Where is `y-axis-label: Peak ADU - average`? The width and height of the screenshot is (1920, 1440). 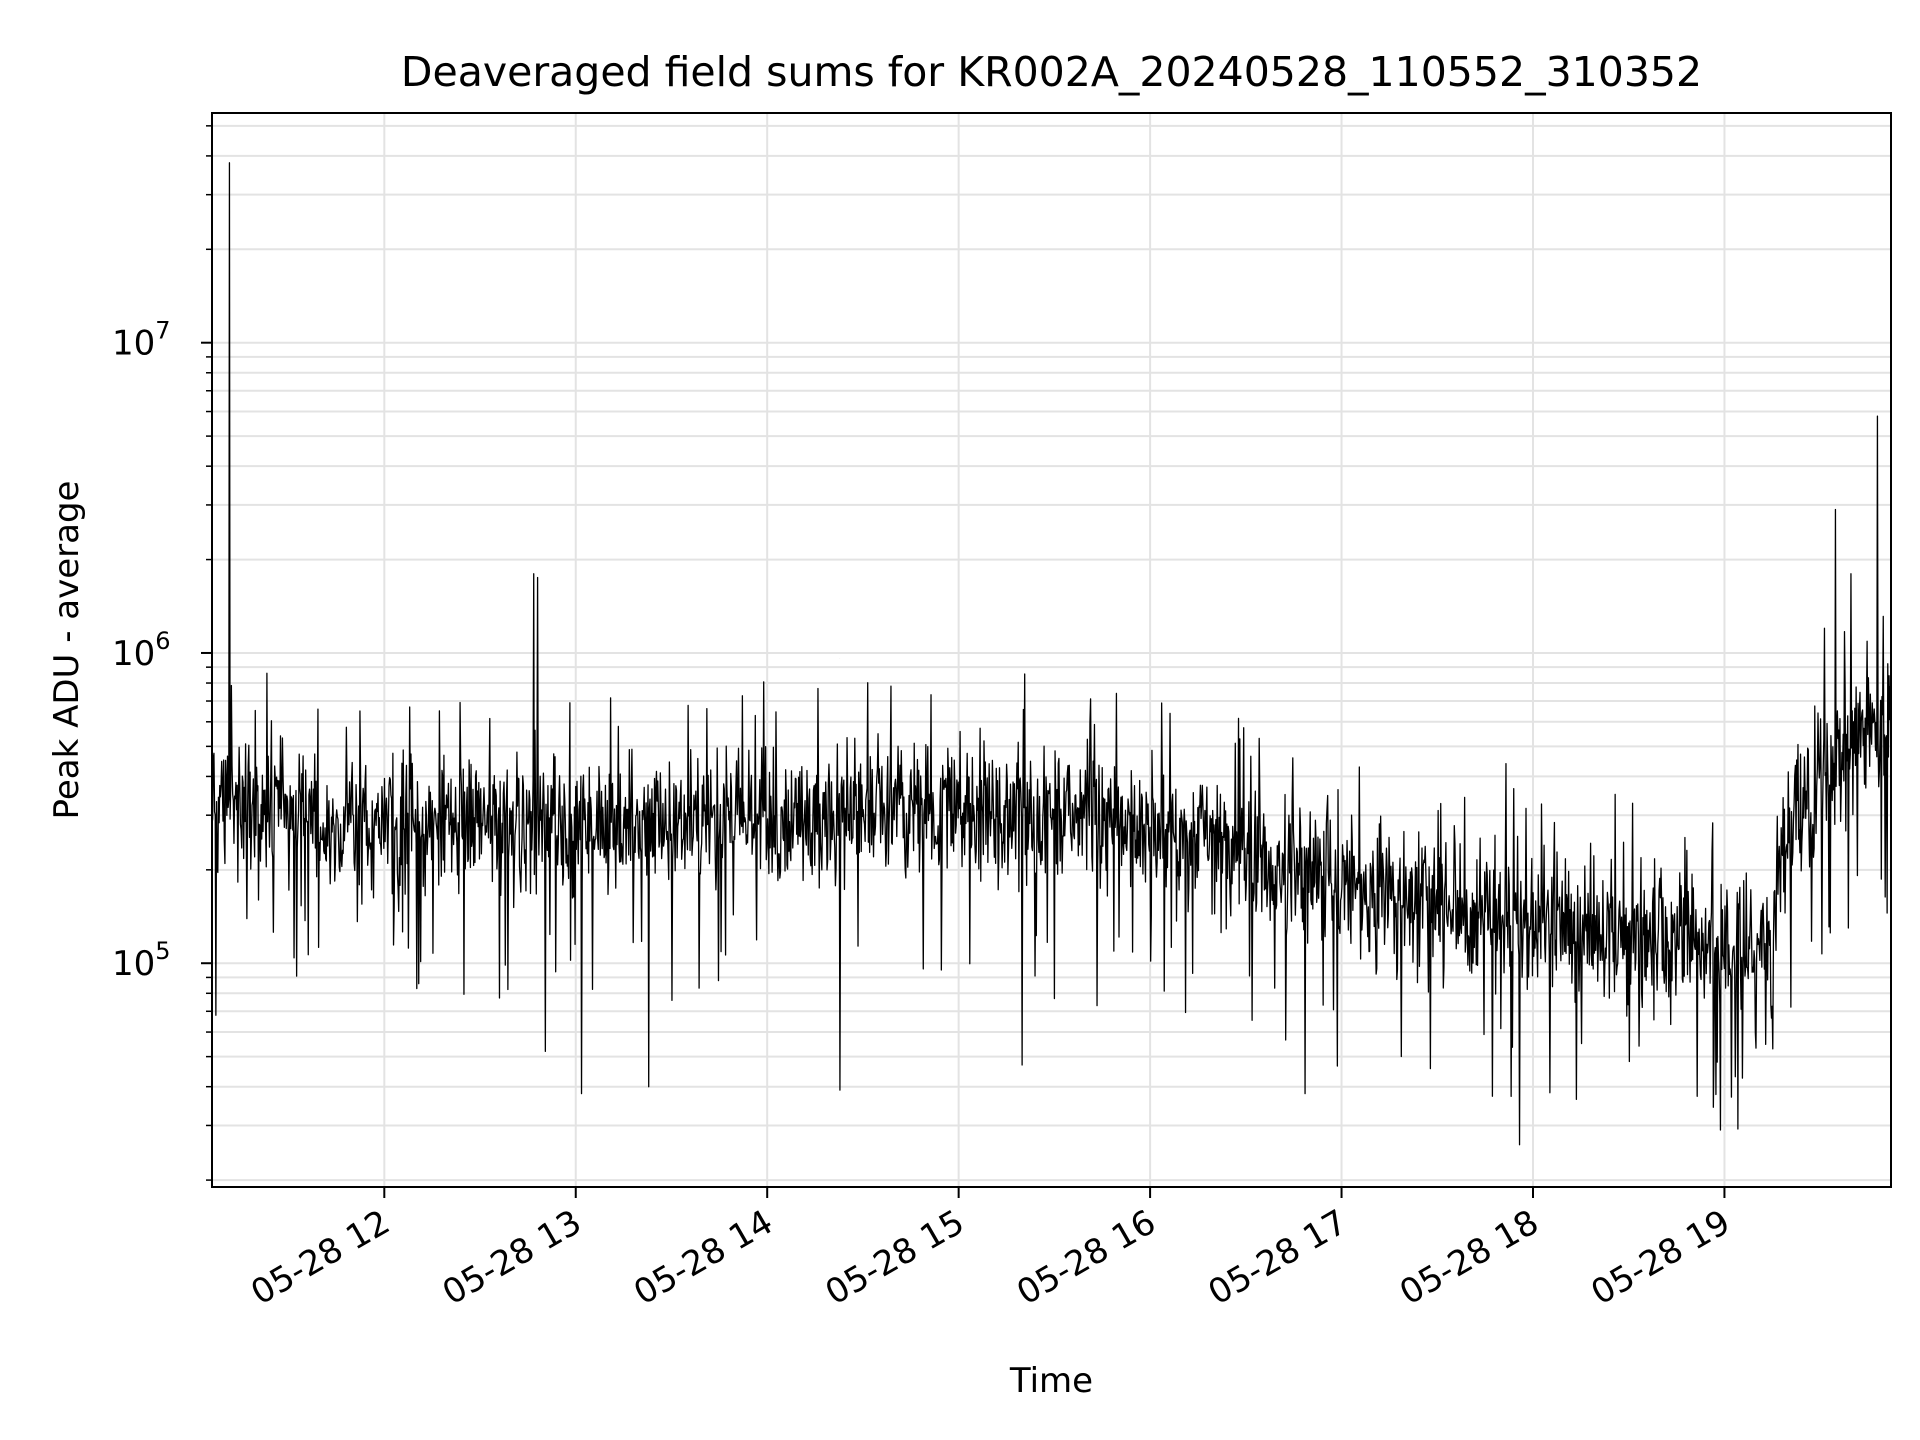 y-axis-label: Peak ADU - average is located at coordinates (67, 650).